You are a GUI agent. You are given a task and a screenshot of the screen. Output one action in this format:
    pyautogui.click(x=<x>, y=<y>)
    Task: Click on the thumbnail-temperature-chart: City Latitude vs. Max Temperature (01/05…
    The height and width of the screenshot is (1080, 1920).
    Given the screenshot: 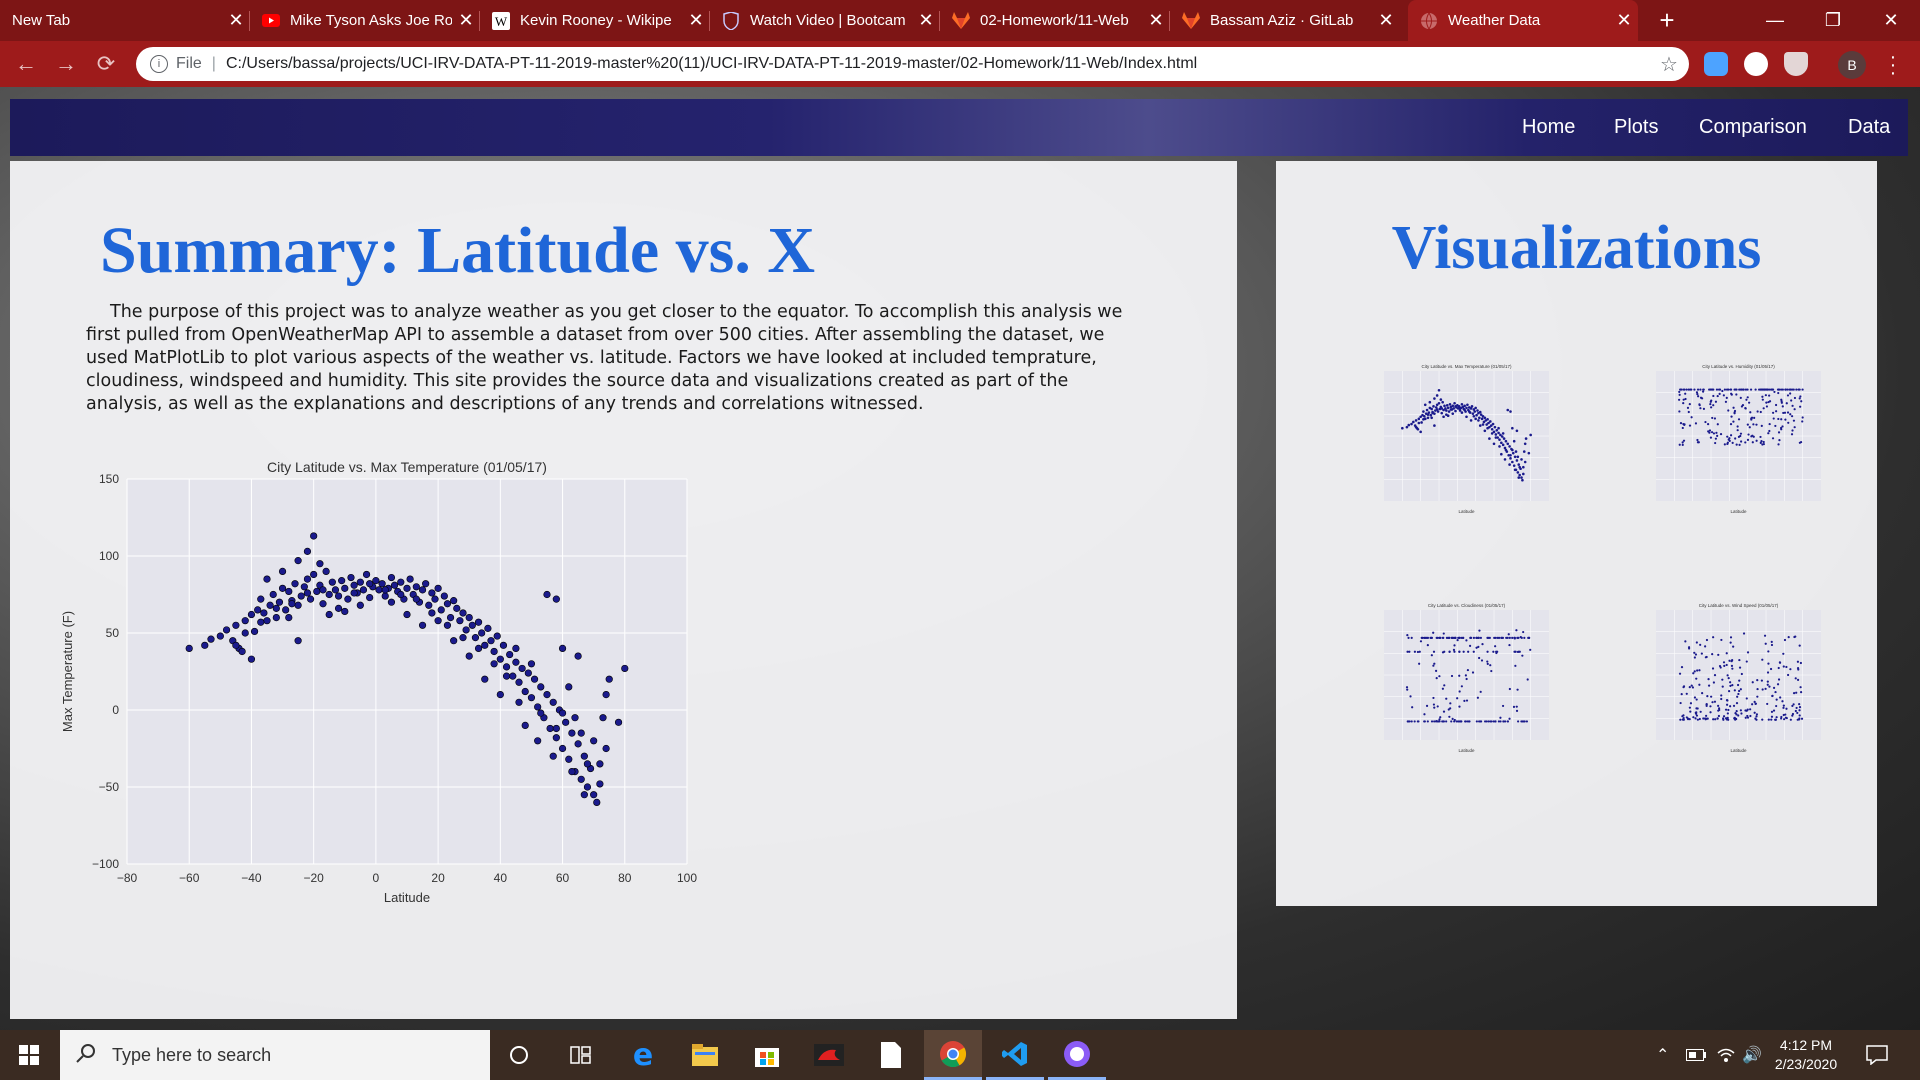 What is the action you would take?
    pyautogui.click(x=1459, y=439)
    